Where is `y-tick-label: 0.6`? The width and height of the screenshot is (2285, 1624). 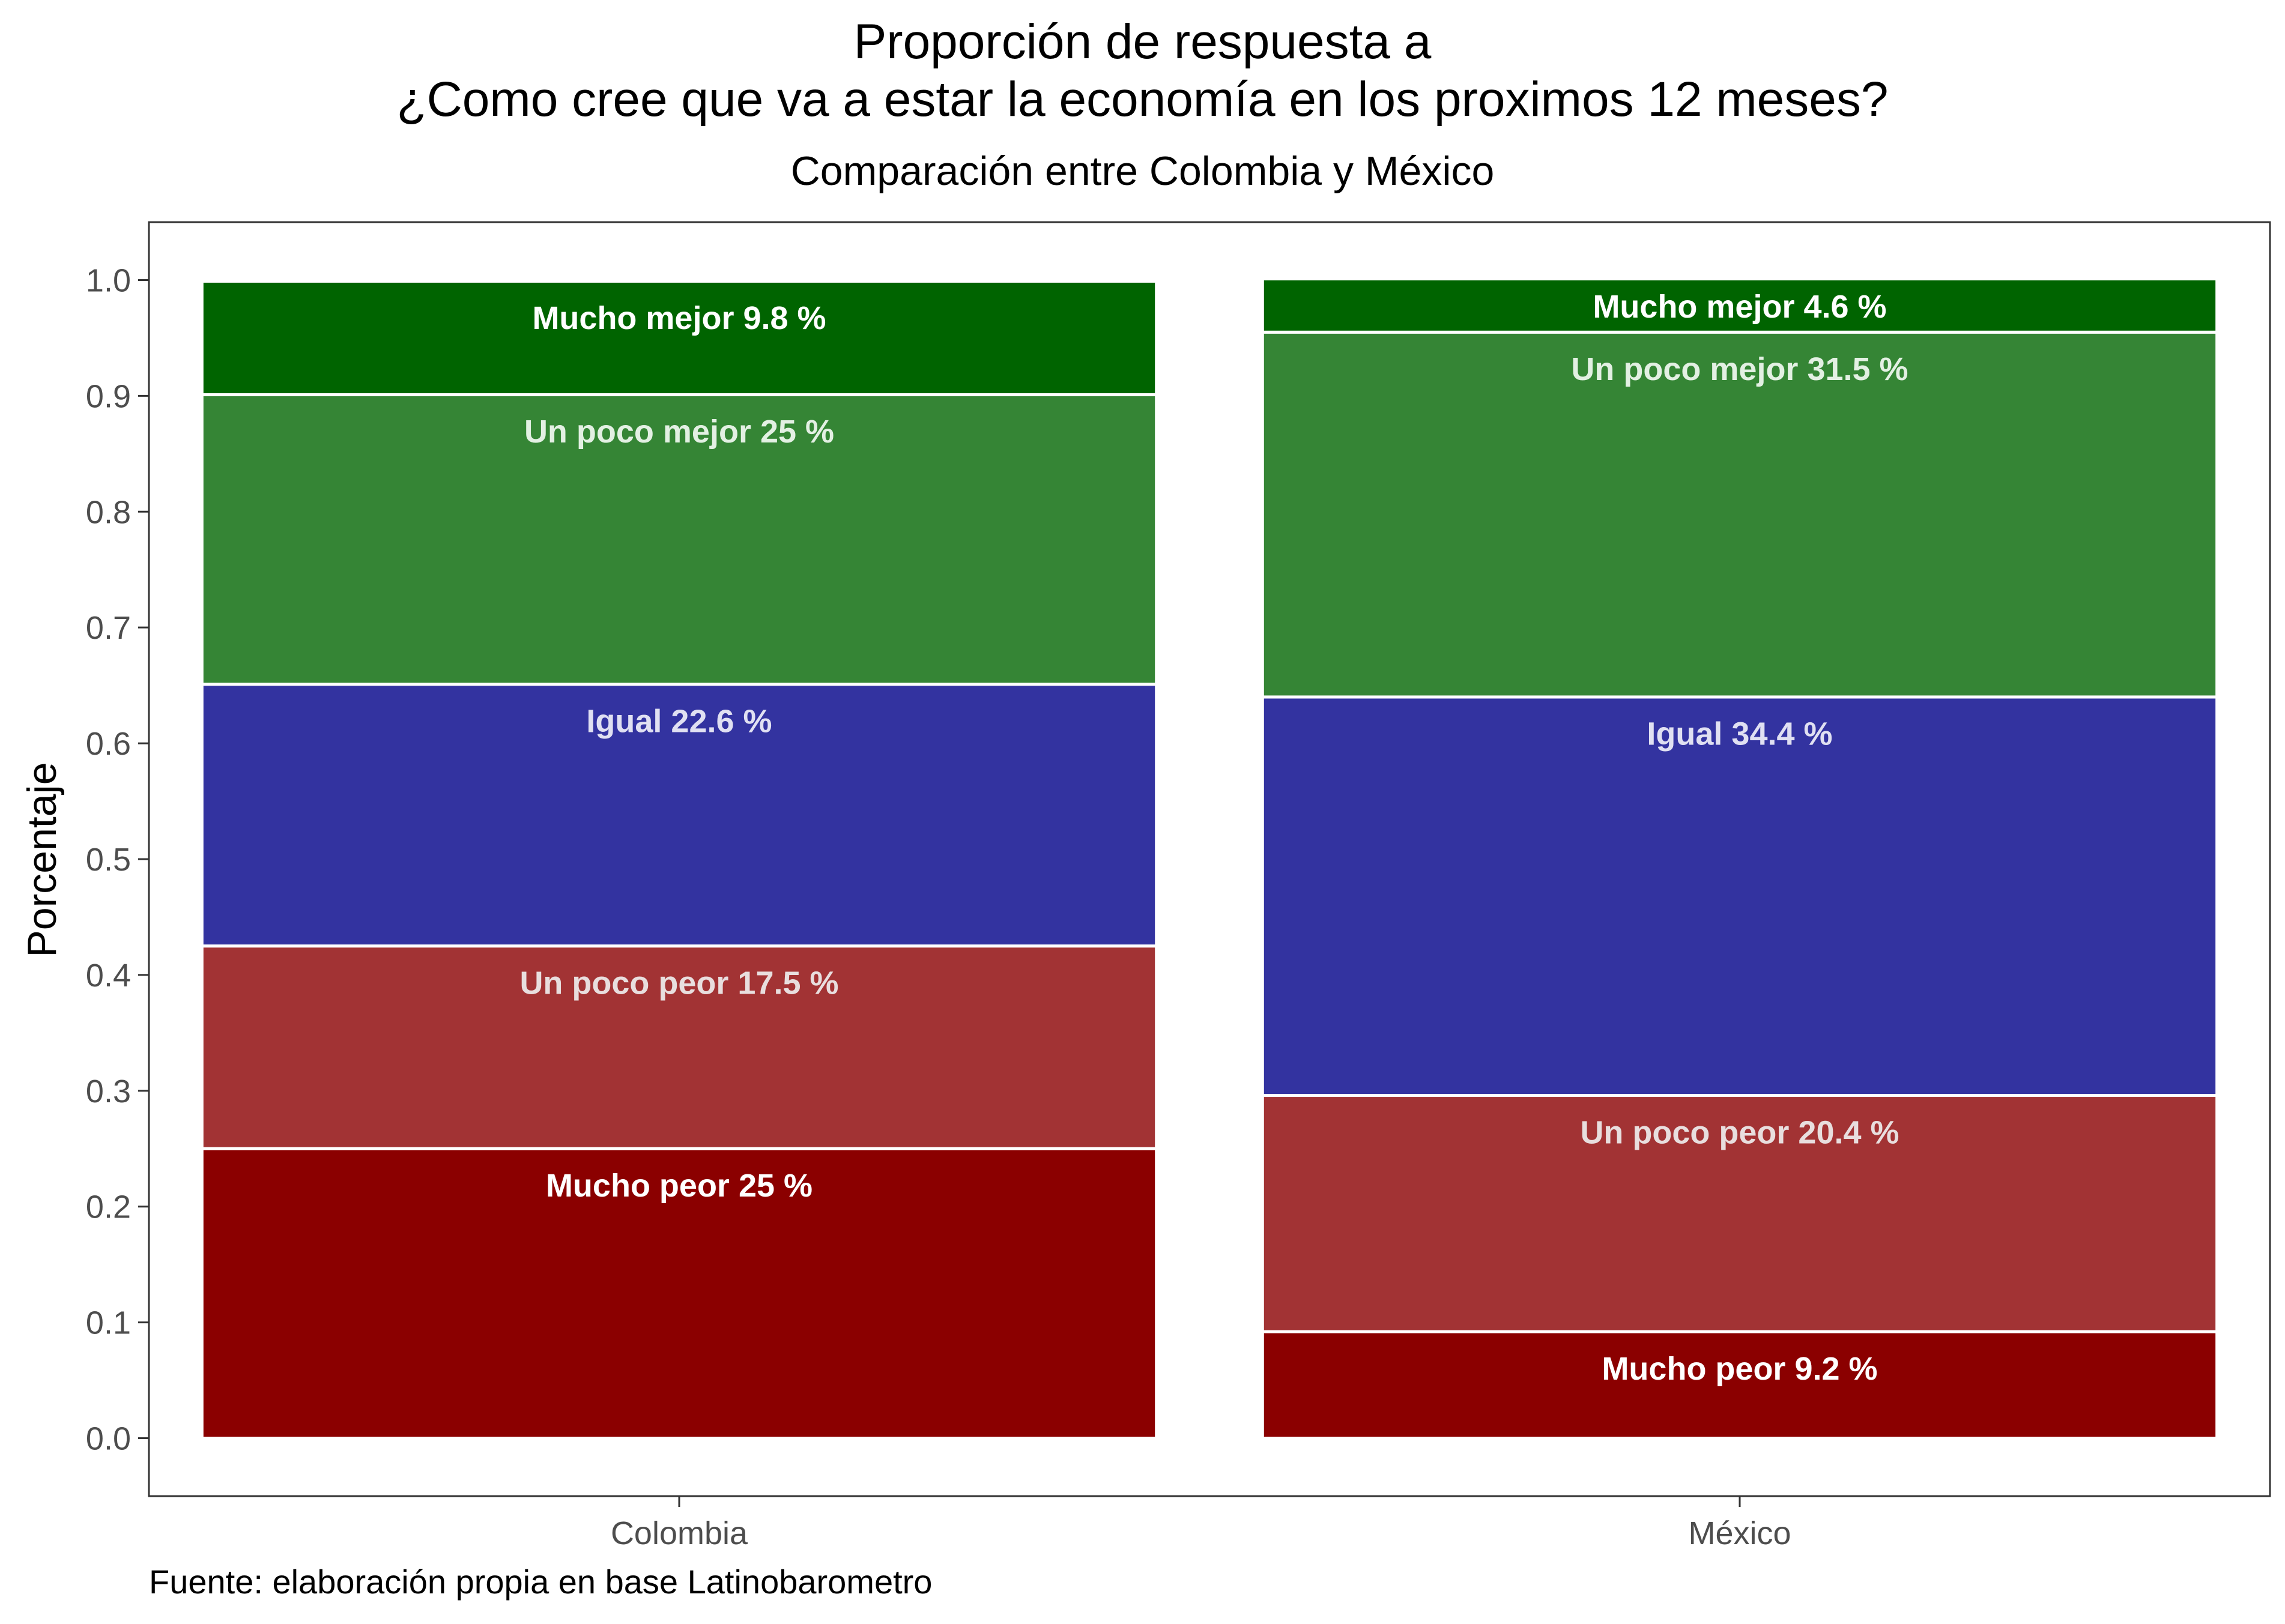
y-tick-label: 0.6 is located at coordinates (108, 744).